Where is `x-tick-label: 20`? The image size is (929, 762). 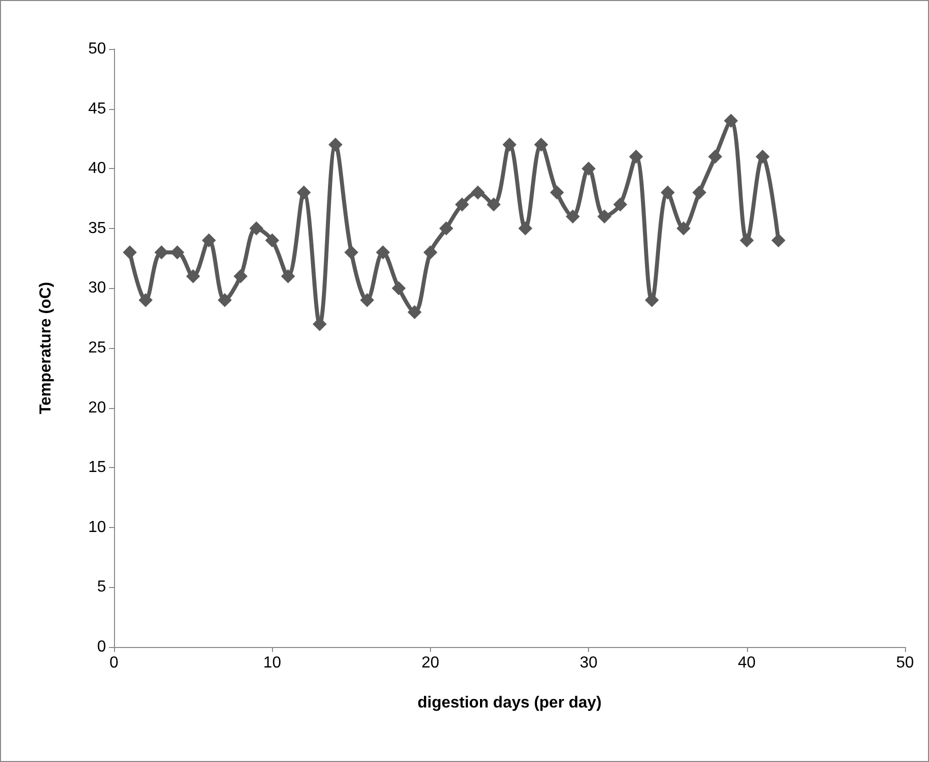
x-tick-label: 20 is located at coordinates (431, 663).